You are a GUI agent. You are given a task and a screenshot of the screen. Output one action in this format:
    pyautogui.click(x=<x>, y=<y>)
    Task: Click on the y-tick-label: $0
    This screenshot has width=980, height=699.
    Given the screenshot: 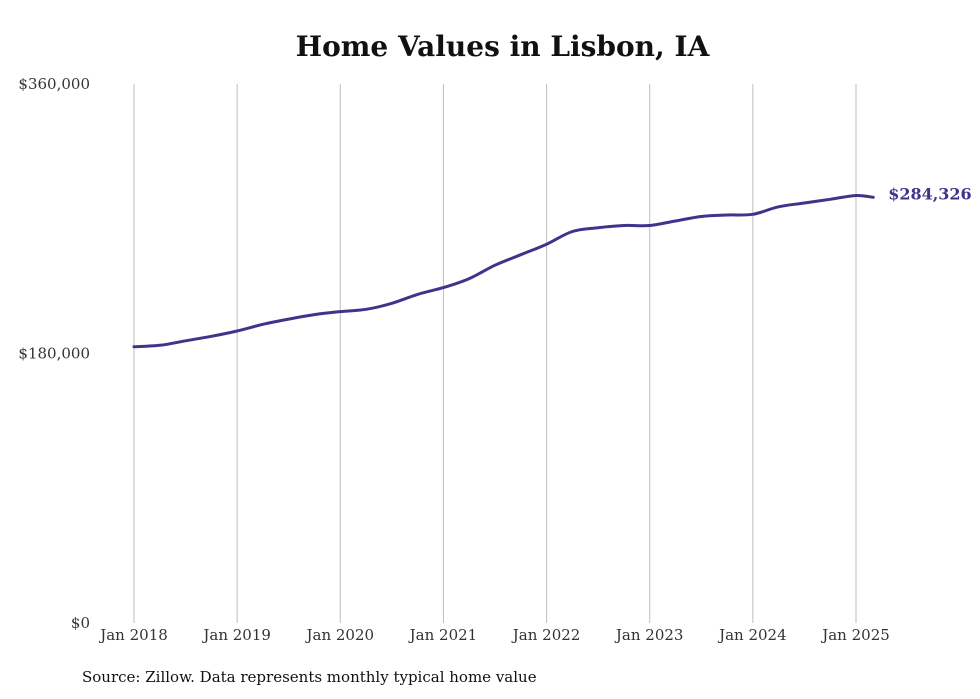 What is the action you would take?
    pyautogui.click(x=80, y=623)
    